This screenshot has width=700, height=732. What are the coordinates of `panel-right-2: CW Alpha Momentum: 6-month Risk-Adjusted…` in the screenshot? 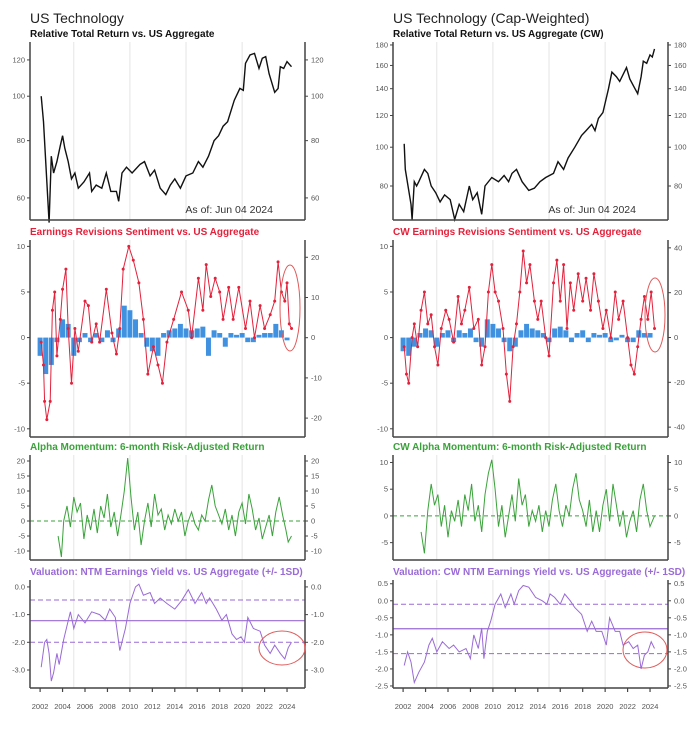 It's located at (531, 501).